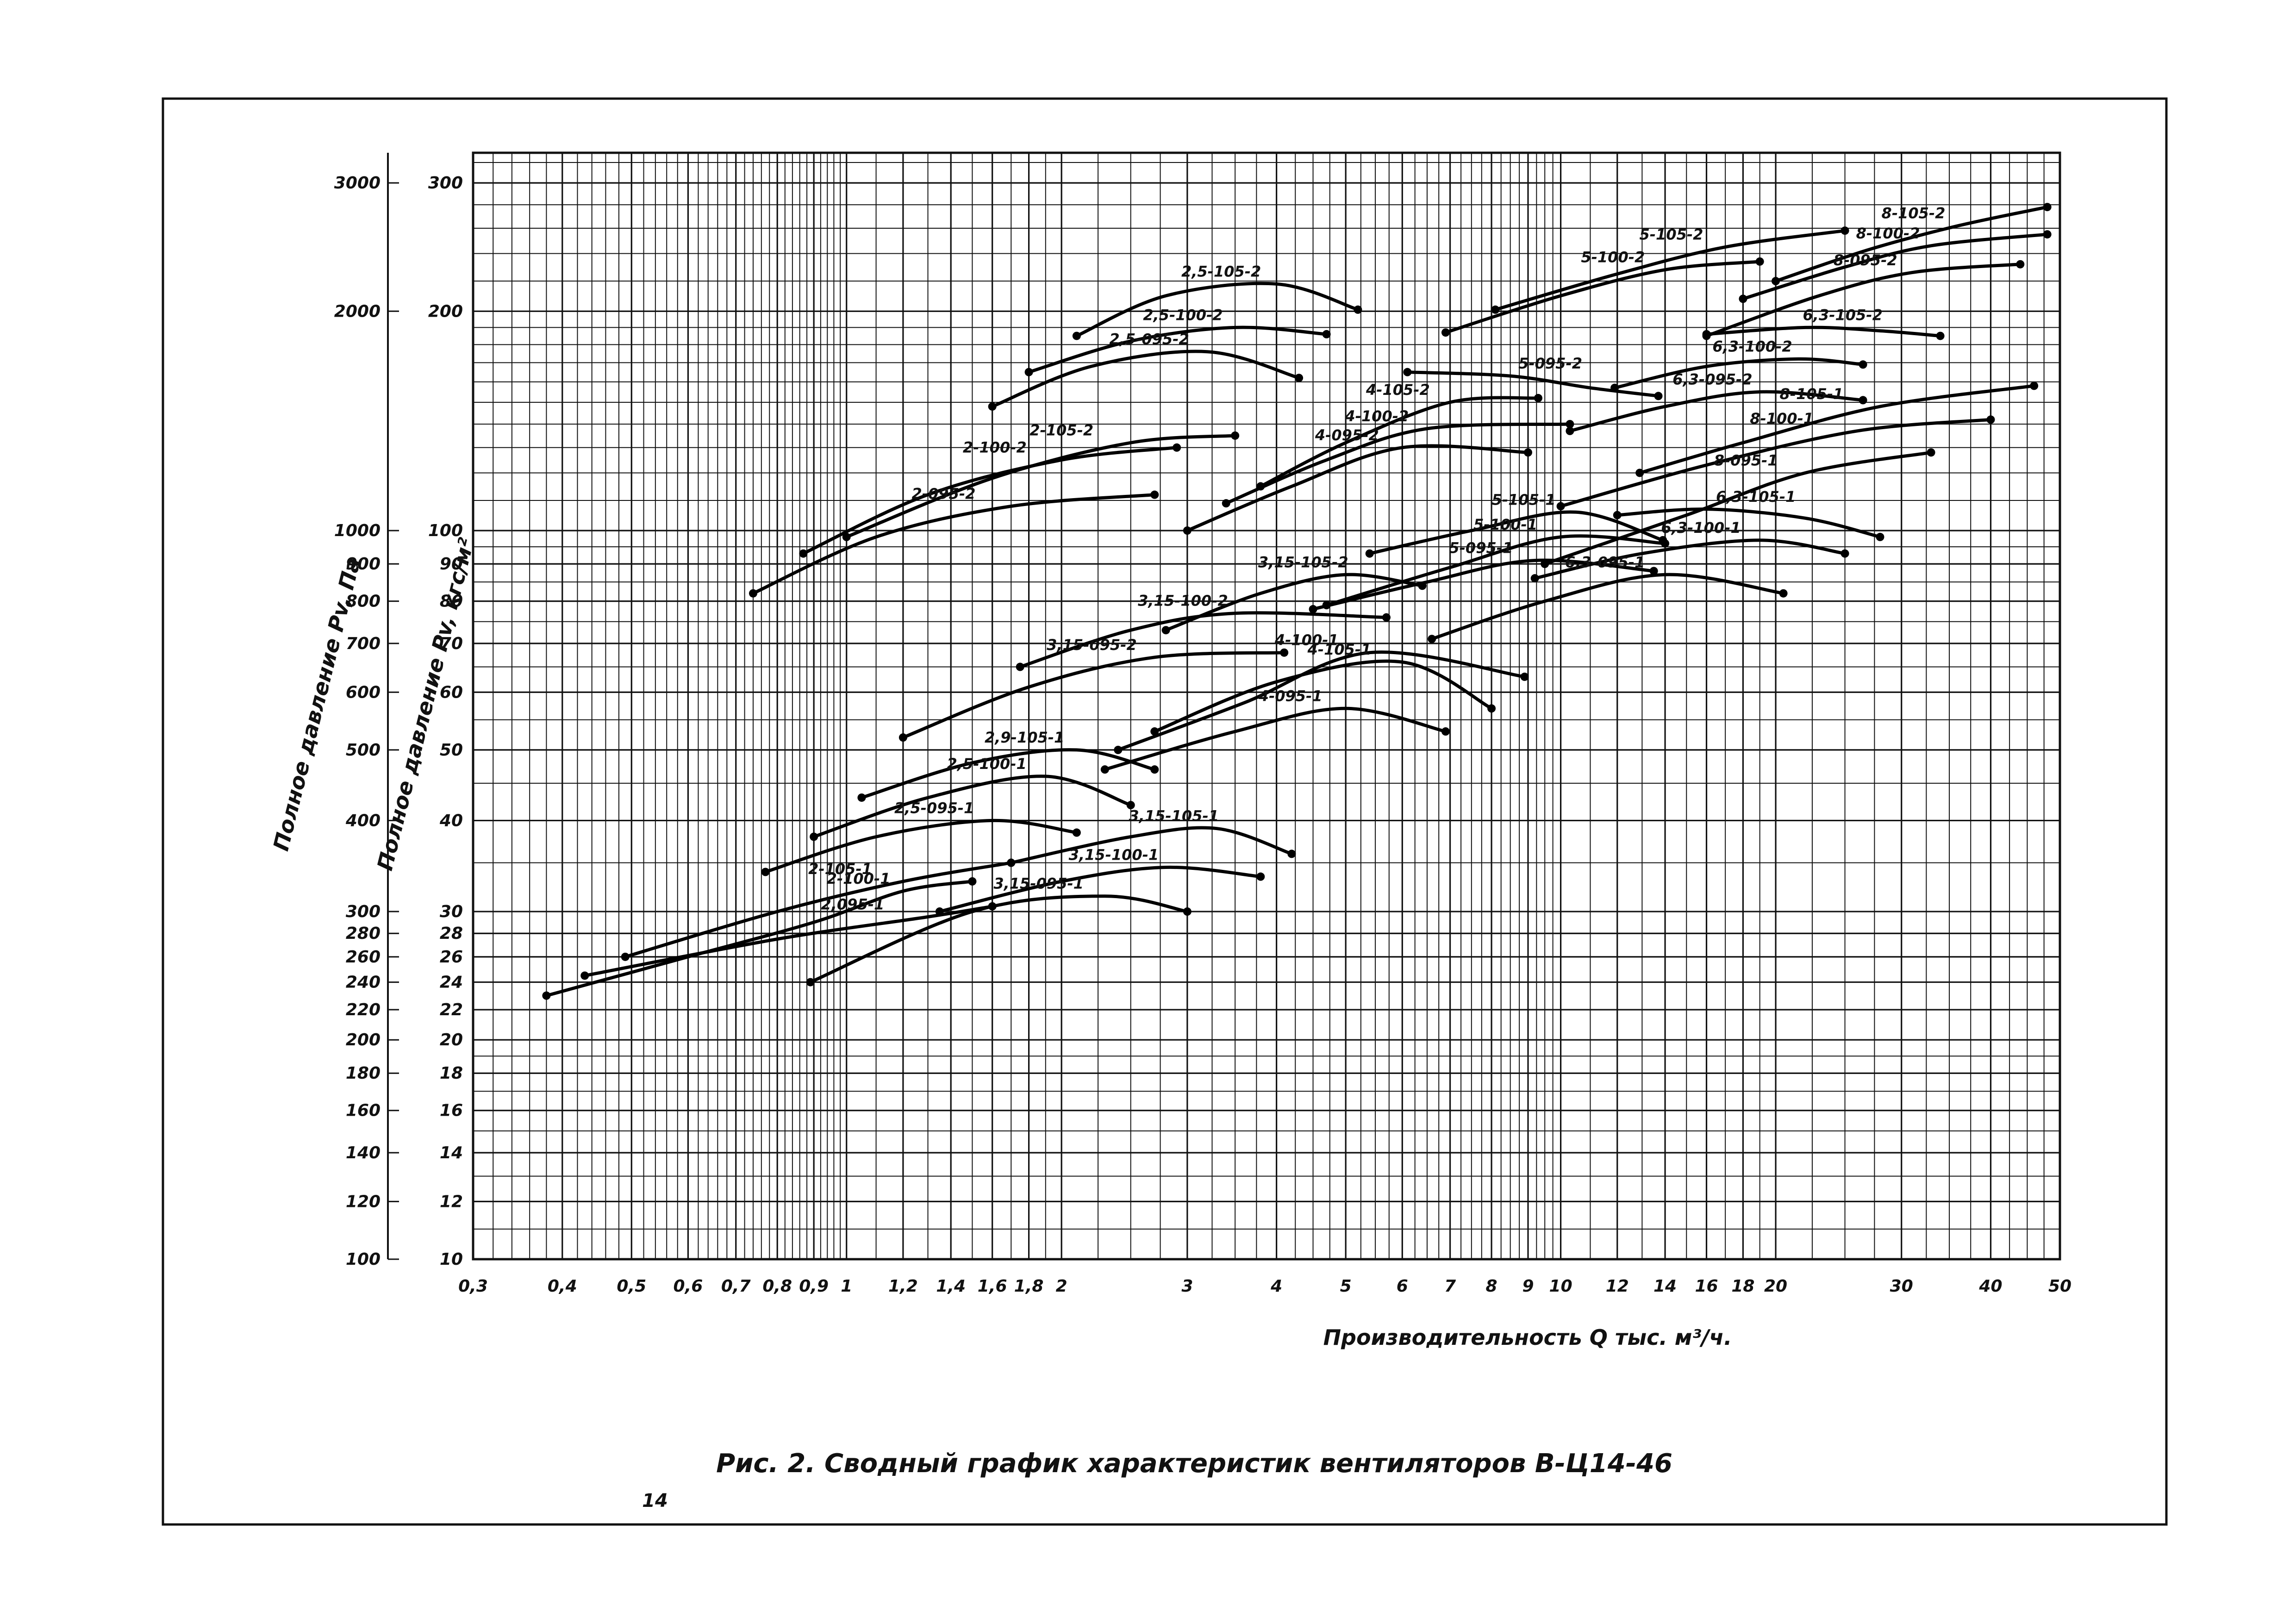 The width and height of the screenshot is (2296, 1624). What do you see at coordinates (1306, 640) in the screenshot?
I see `curve-label: 4-100-1` at bounding box center [1306, 640].